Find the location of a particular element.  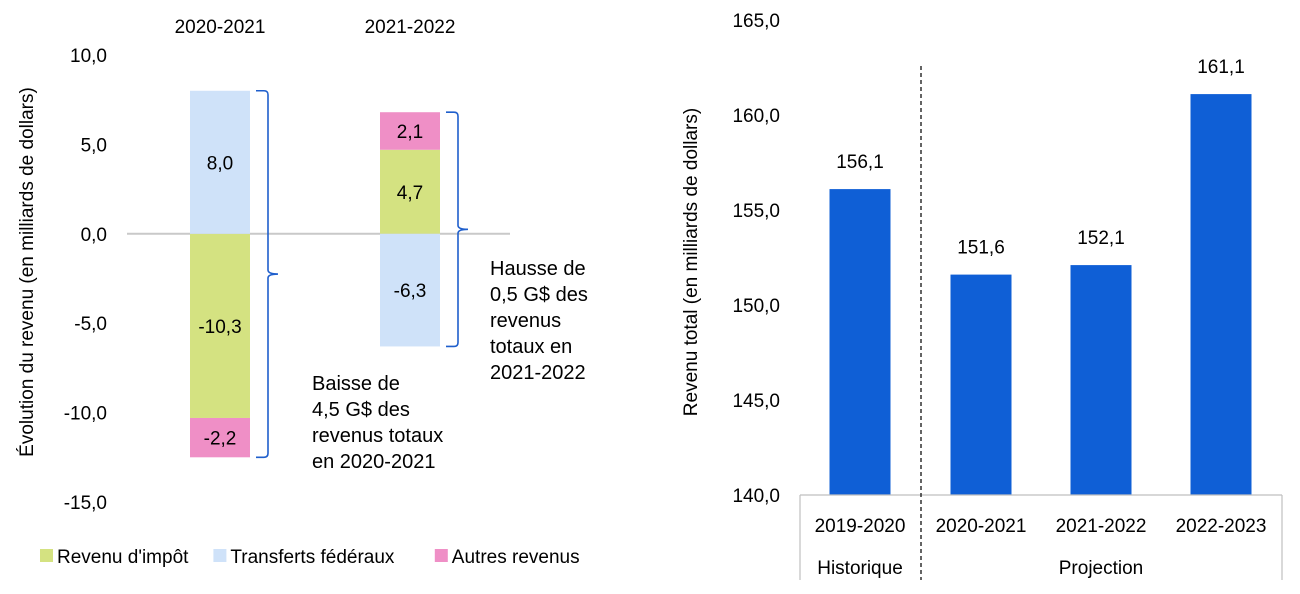

left-category-label: 2020-2021 is located at coordinates (220, 27).